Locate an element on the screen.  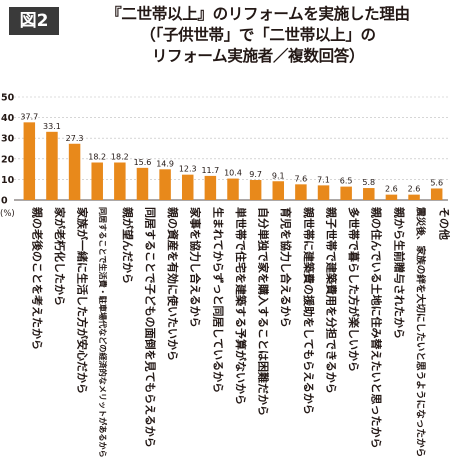
x-tick-label: 親の老後のことを考えたから is located at coordinates (37, 278).